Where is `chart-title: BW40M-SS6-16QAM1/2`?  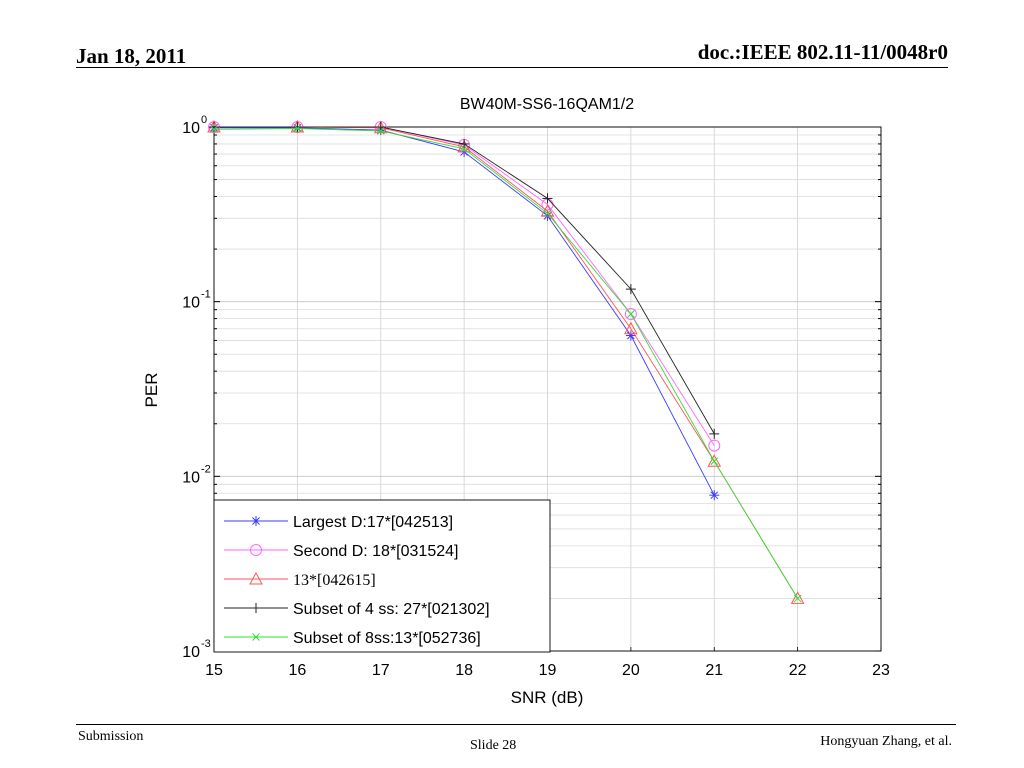 chart-title: BW40M-SS6-16QAM1/2 is located at coordinates (547, 104).